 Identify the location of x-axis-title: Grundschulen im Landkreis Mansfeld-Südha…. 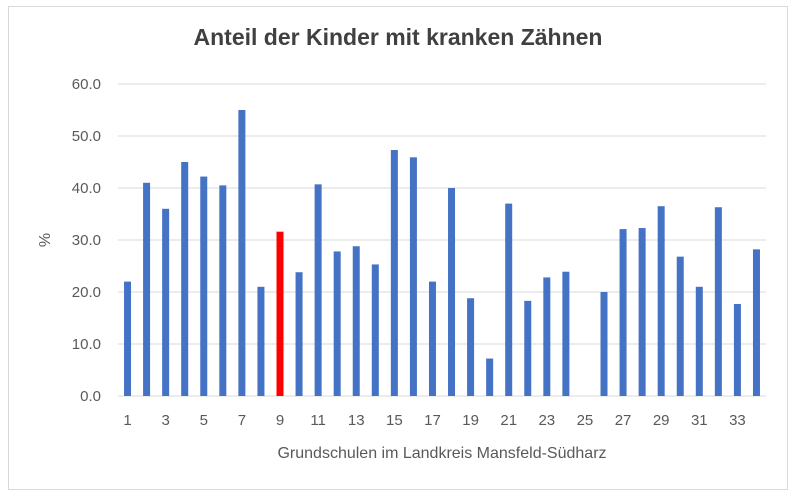
(441, 453).